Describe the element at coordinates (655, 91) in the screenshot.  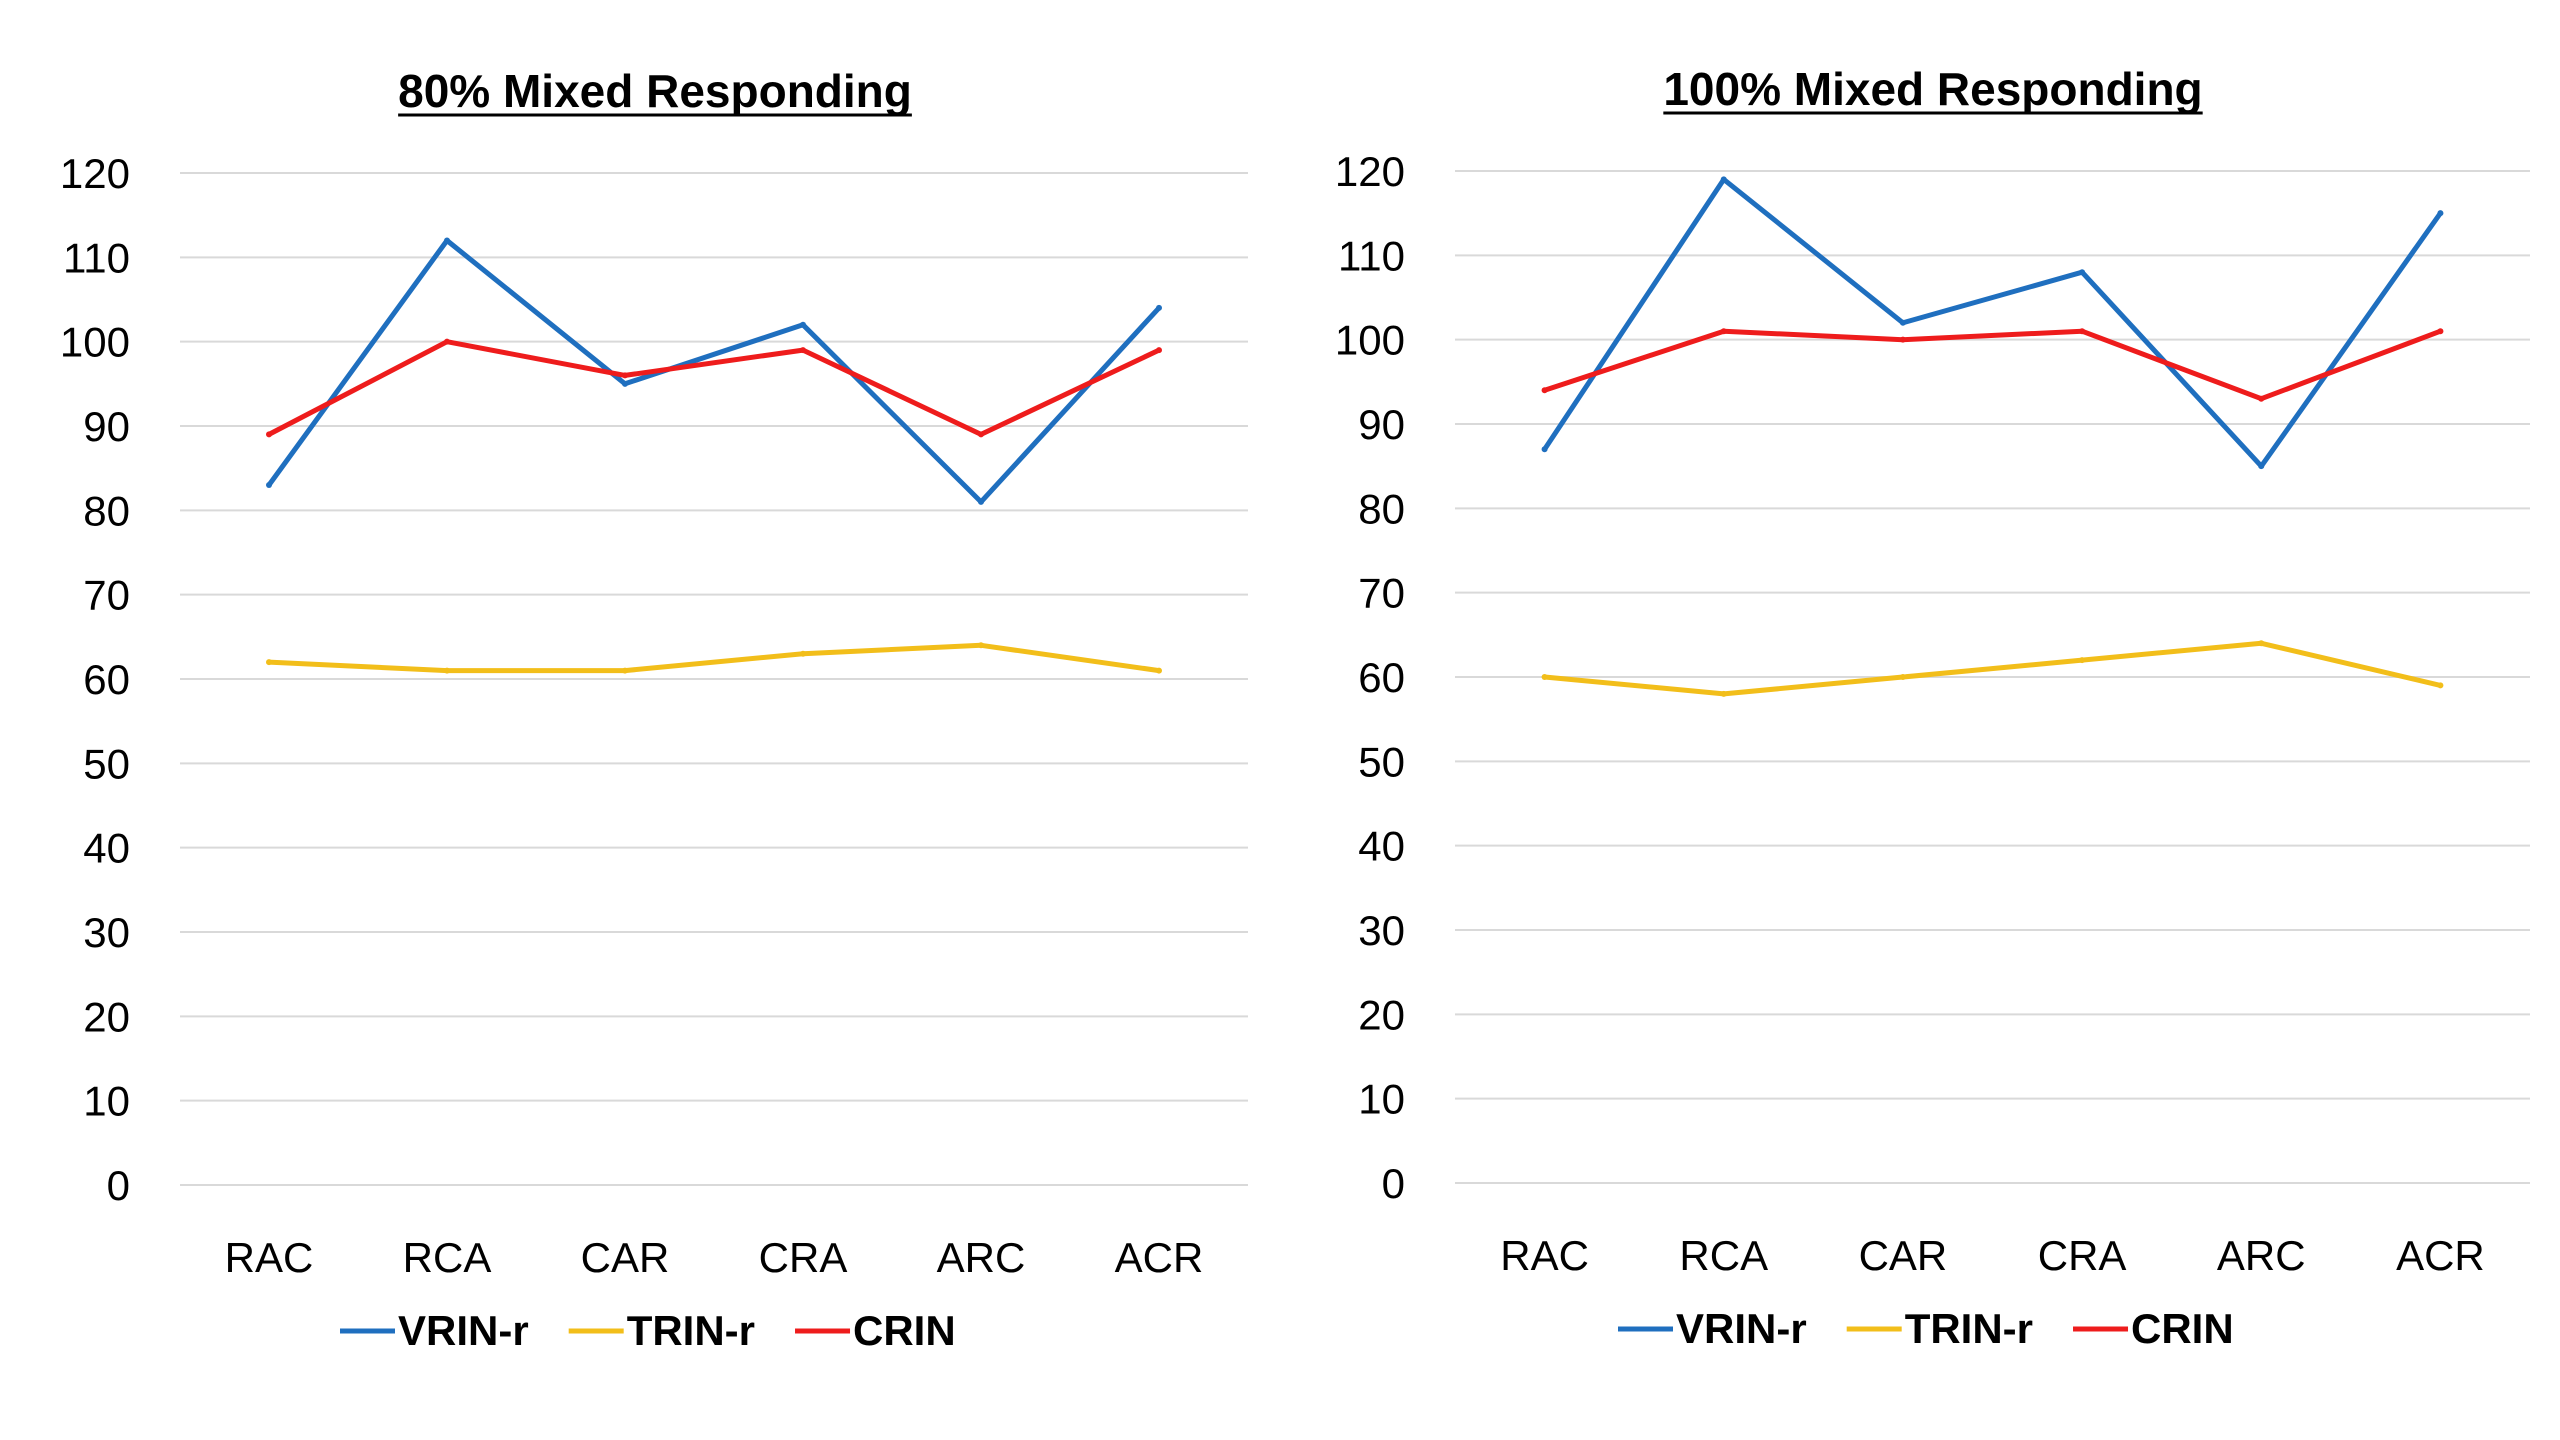
I see `chart-title: 80% Mixed Responding` at that location.